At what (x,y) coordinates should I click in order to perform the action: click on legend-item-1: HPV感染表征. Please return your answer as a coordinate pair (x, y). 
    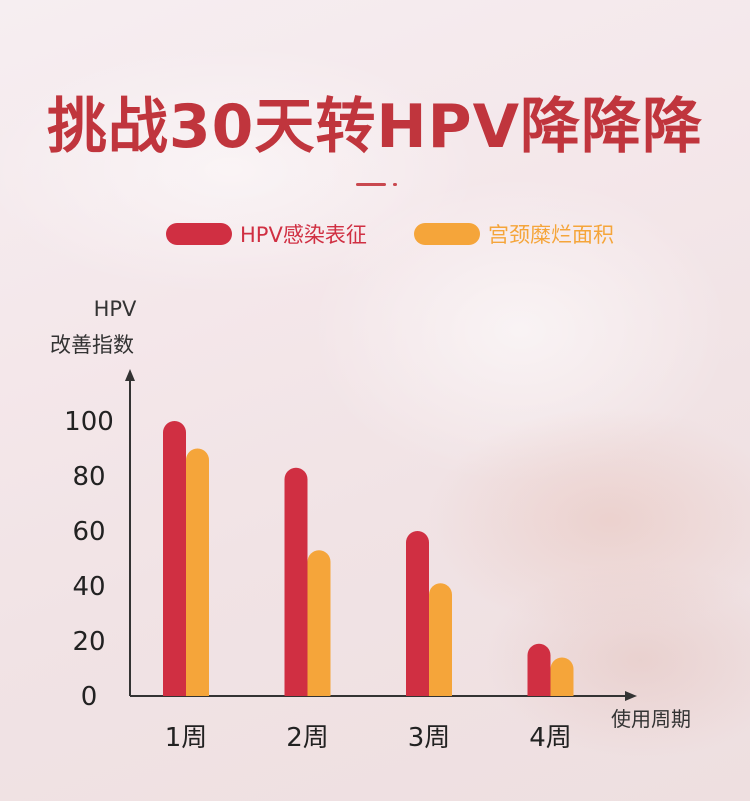
    Looking at the image, I should click on (266, 234).